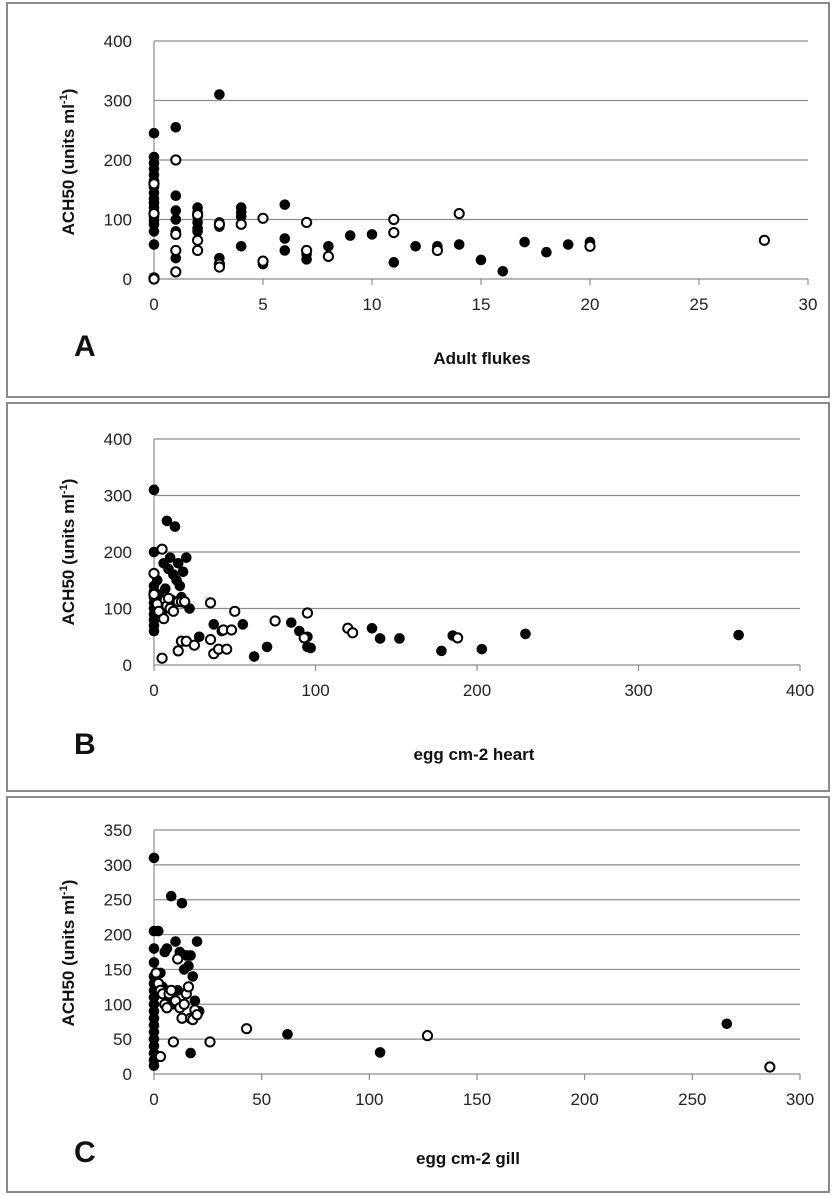 This screenshot has height=1195, width=832. I want to click on x-tick-label: 300, so click(800, 1099).